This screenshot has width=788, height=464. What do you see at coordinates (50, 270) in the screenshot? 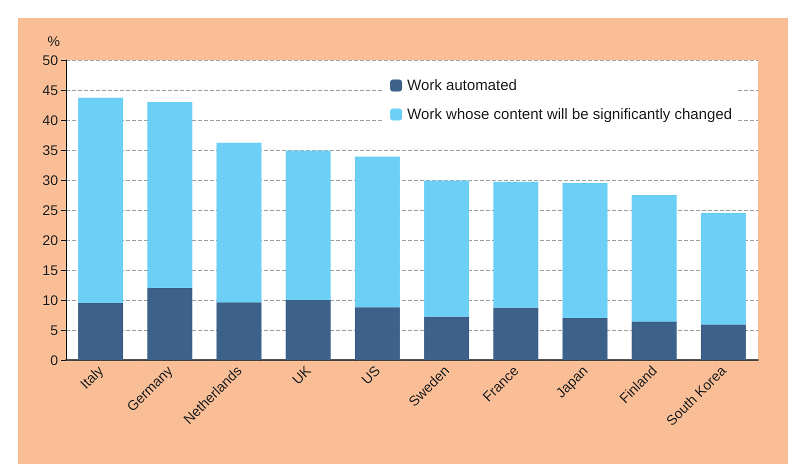
I see `y-tick-label: 15` at bounding box center [50, 270].